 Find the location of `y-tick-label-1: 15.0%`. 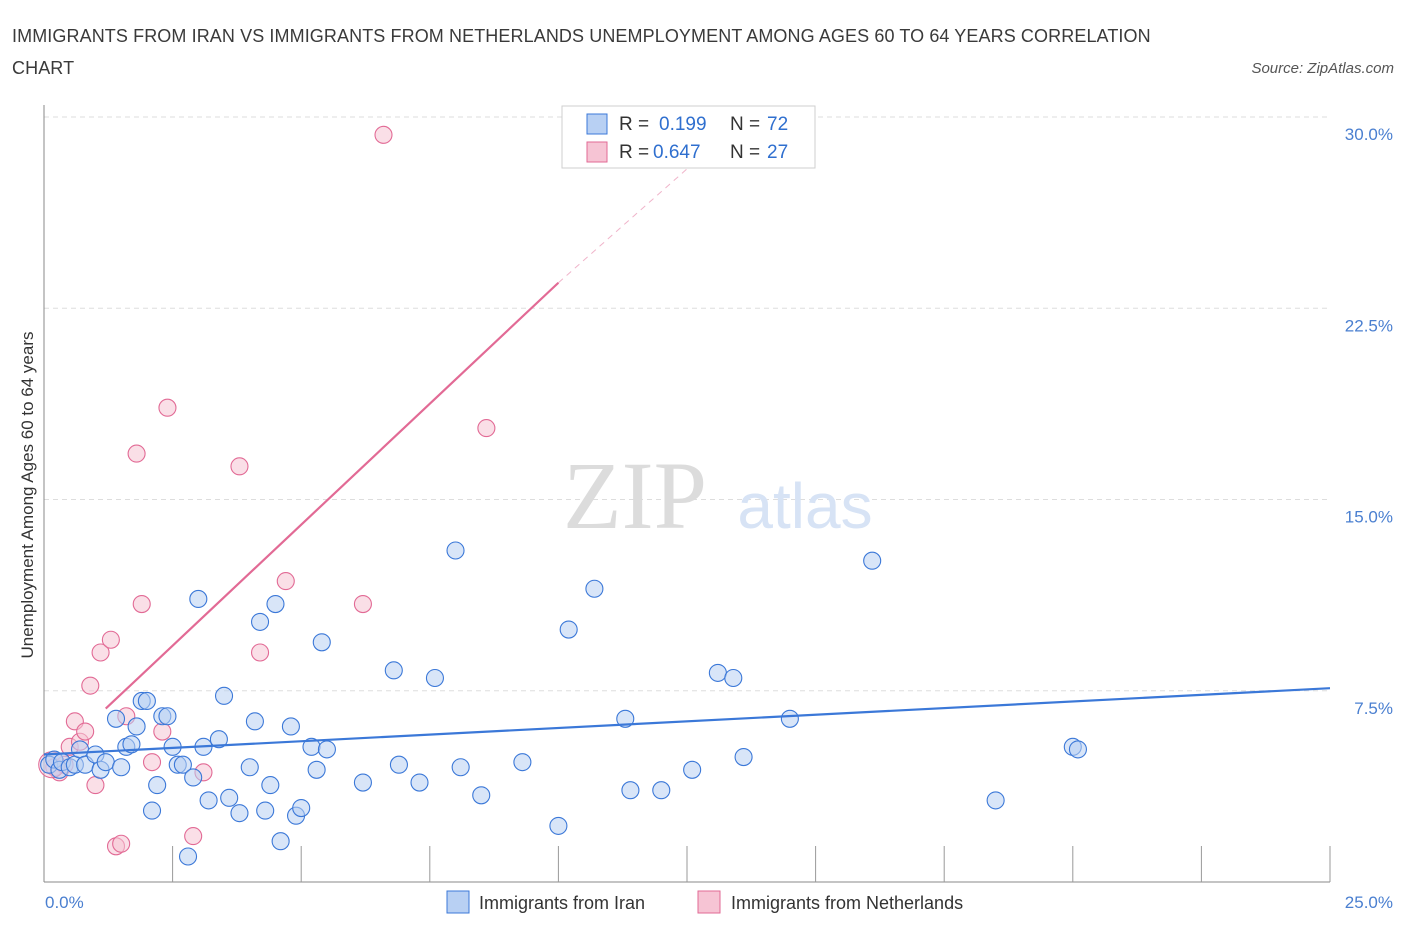

y-tick-label-1: 15.0% is located at coordinates (1369, 517).